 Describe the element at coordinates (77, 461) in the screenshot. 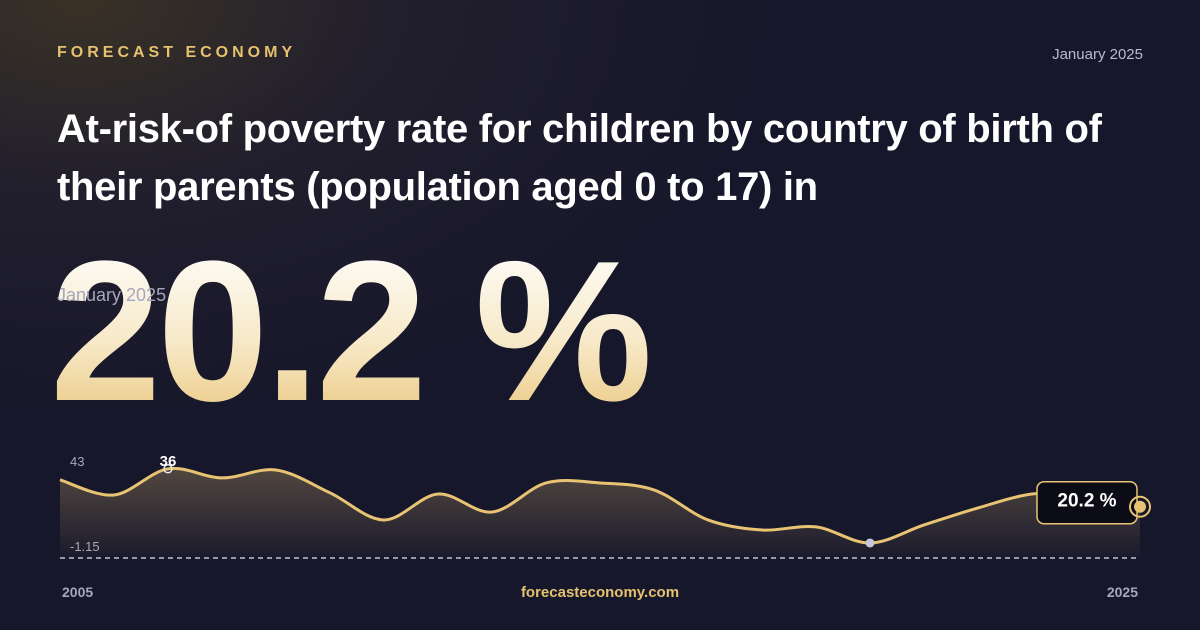

I see `y-tick-label: 43` at that location.